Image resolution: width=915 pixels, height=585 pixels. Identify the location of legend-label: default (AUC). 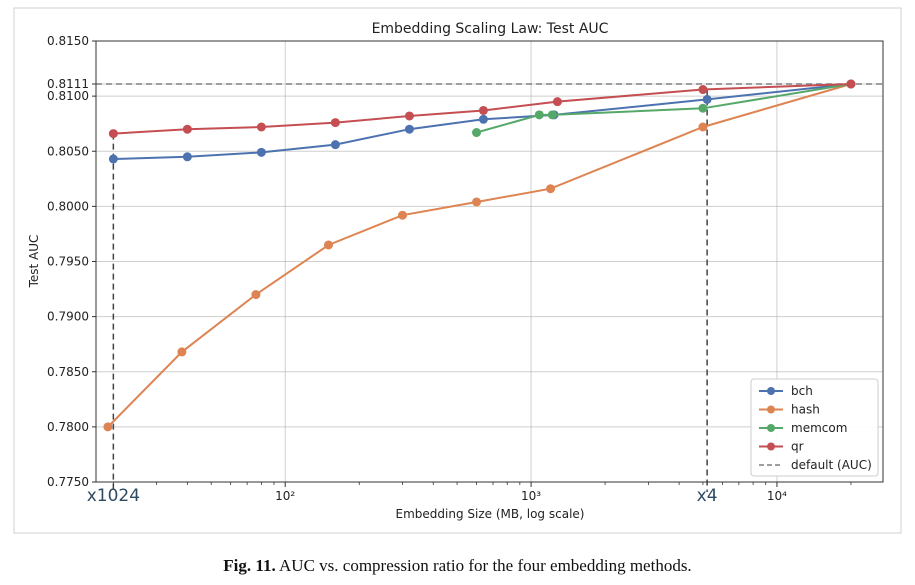
(831, 465).